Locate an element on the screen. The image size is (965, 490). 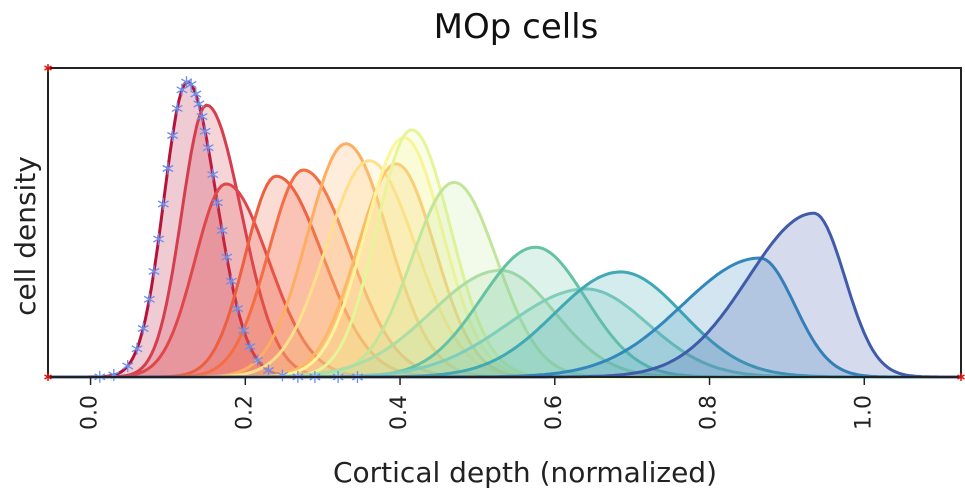
y-axis-label: cell density is located at coordinates (25, 236).